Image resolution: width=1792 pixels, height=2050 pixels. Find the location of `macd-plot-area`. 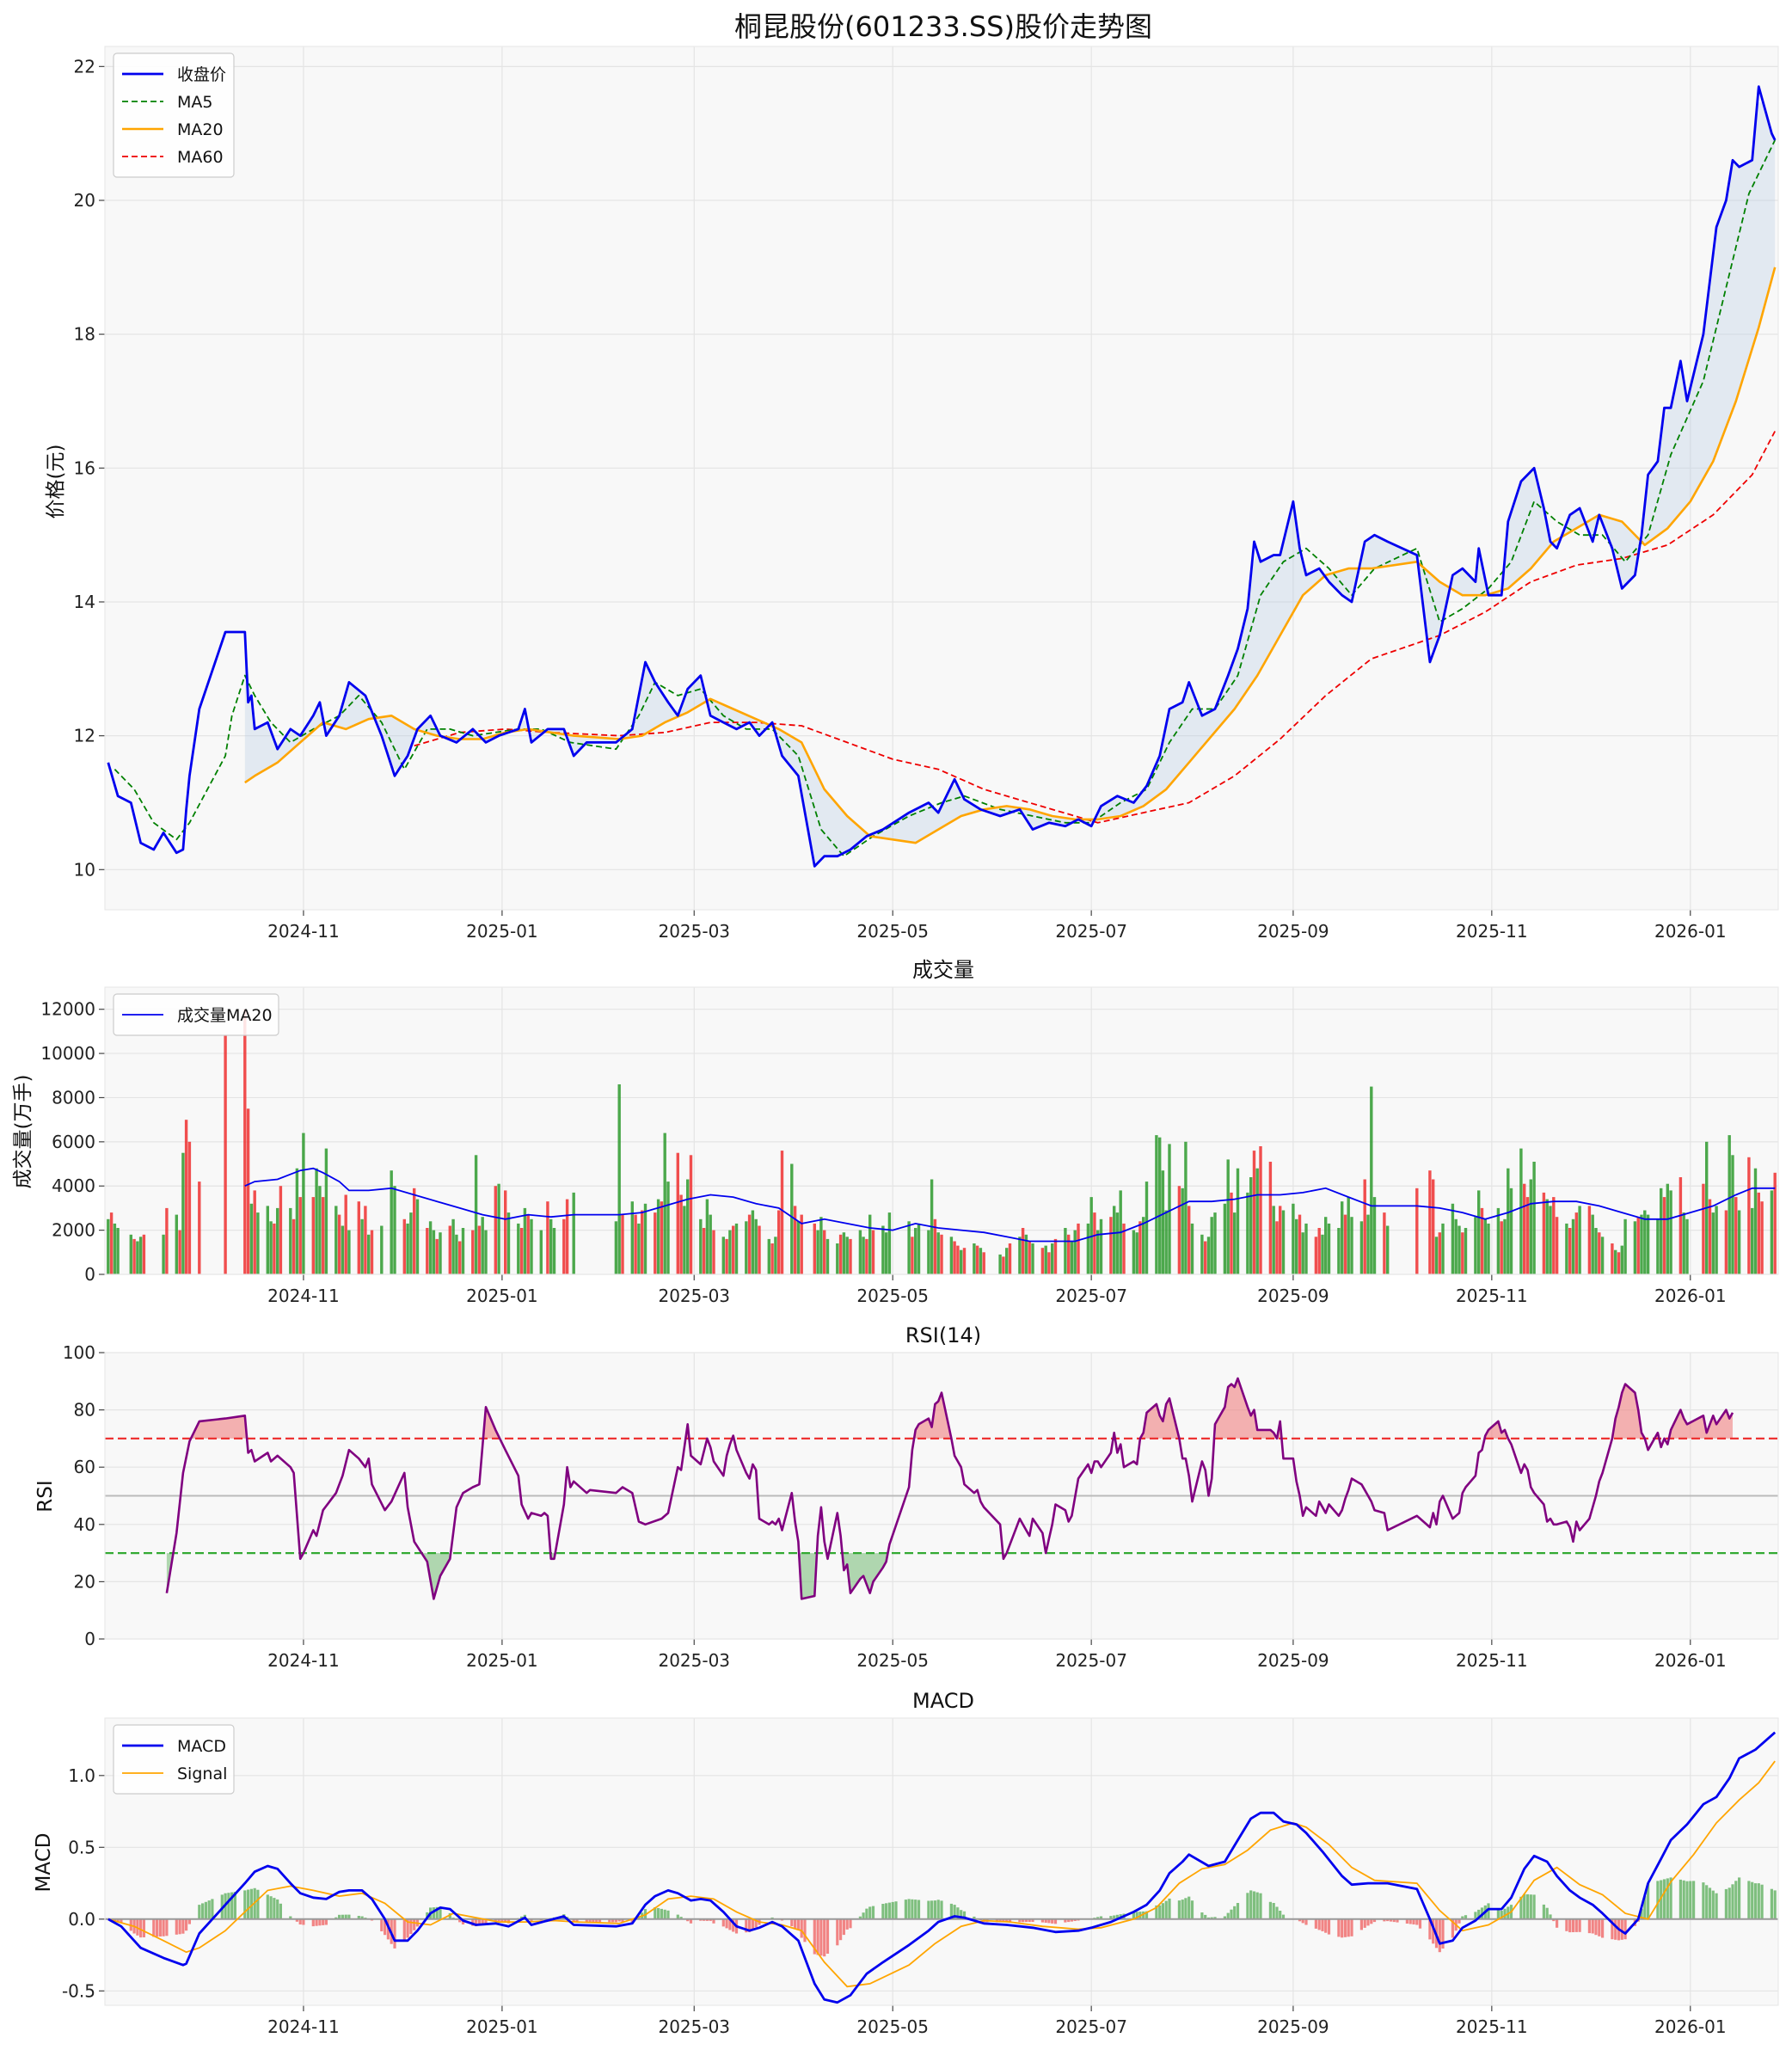

macd-plot-area is located at coordinates (941, 1861).